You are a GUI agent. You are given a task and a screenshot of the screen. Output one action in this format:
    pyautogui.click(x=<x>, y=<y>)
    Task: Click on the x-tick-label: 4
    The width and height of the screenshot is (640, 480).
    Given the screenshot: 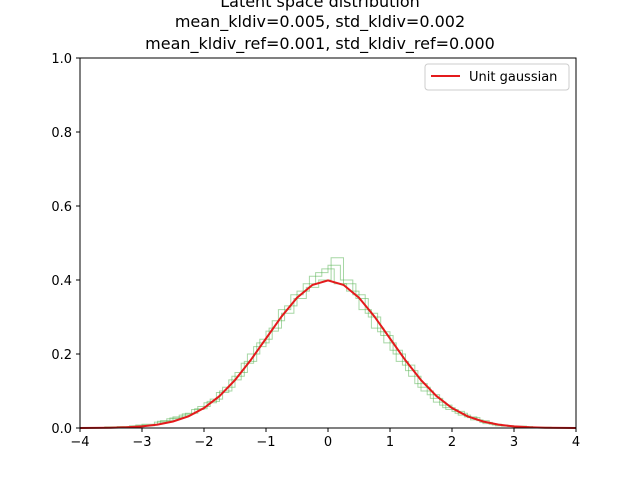 What is the action you would take?
    pyautogui.click(x=576, y=442)
    